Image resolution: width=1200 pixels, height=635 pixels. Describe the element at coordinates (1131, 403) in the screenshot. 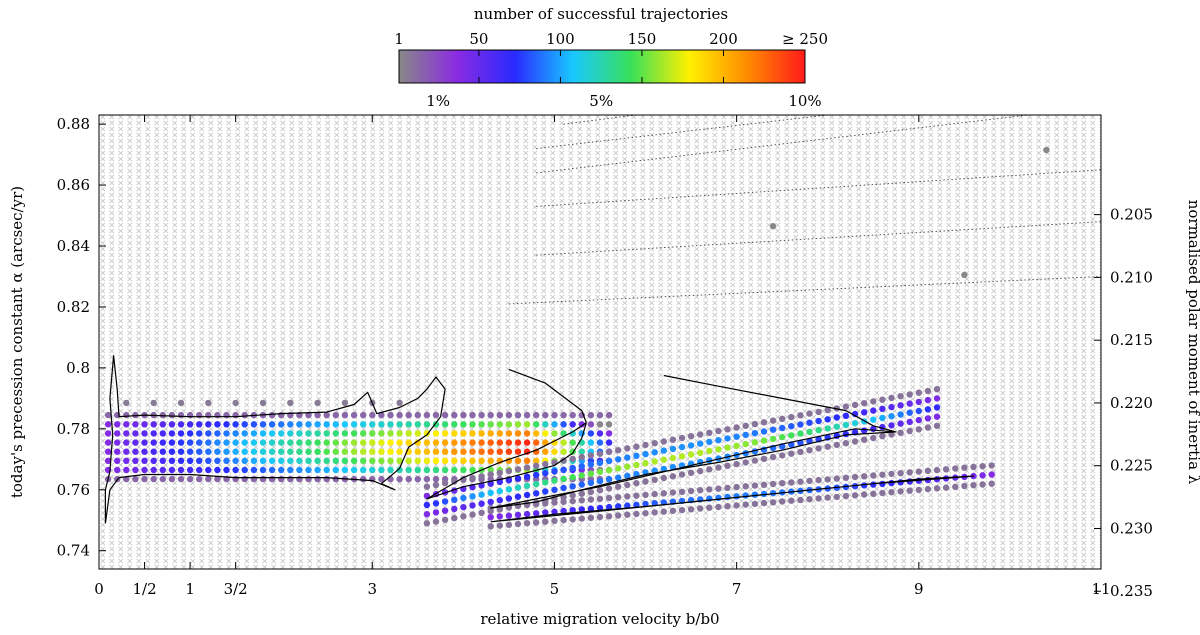

I see `y2-tick-label: 0.220` at that location.